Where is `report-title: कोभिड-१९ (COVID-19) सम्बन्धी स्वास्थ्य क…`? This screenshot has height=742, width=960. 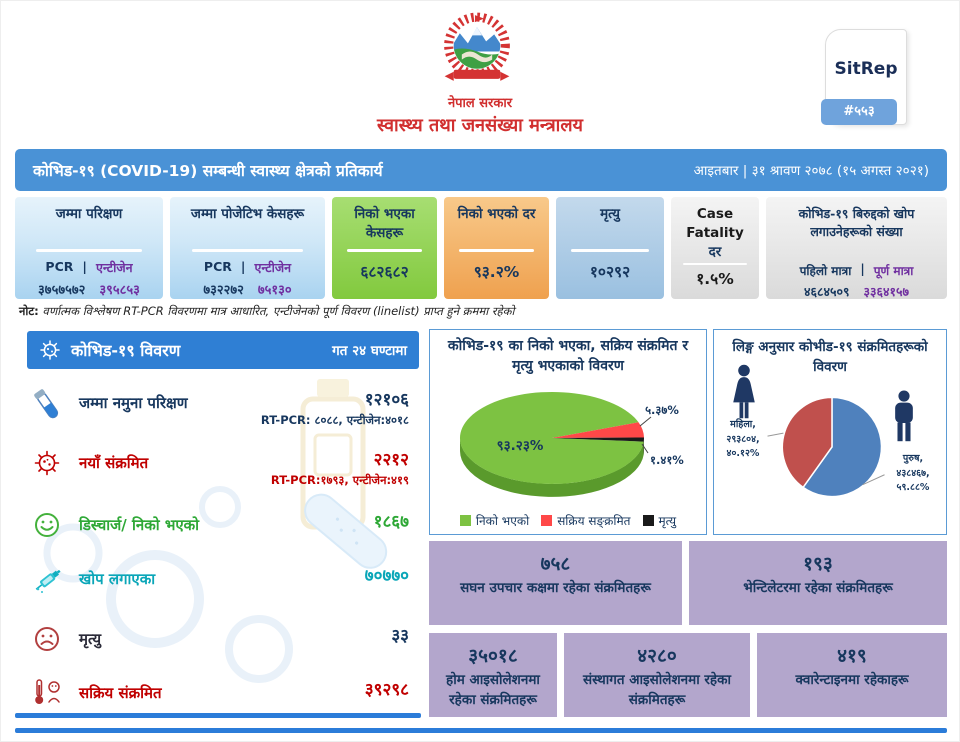
report-title: कोभिड-१९ (COVID-19) सम्बन्धी स्वास्थ्य क… is located at coordinates (208, 171).